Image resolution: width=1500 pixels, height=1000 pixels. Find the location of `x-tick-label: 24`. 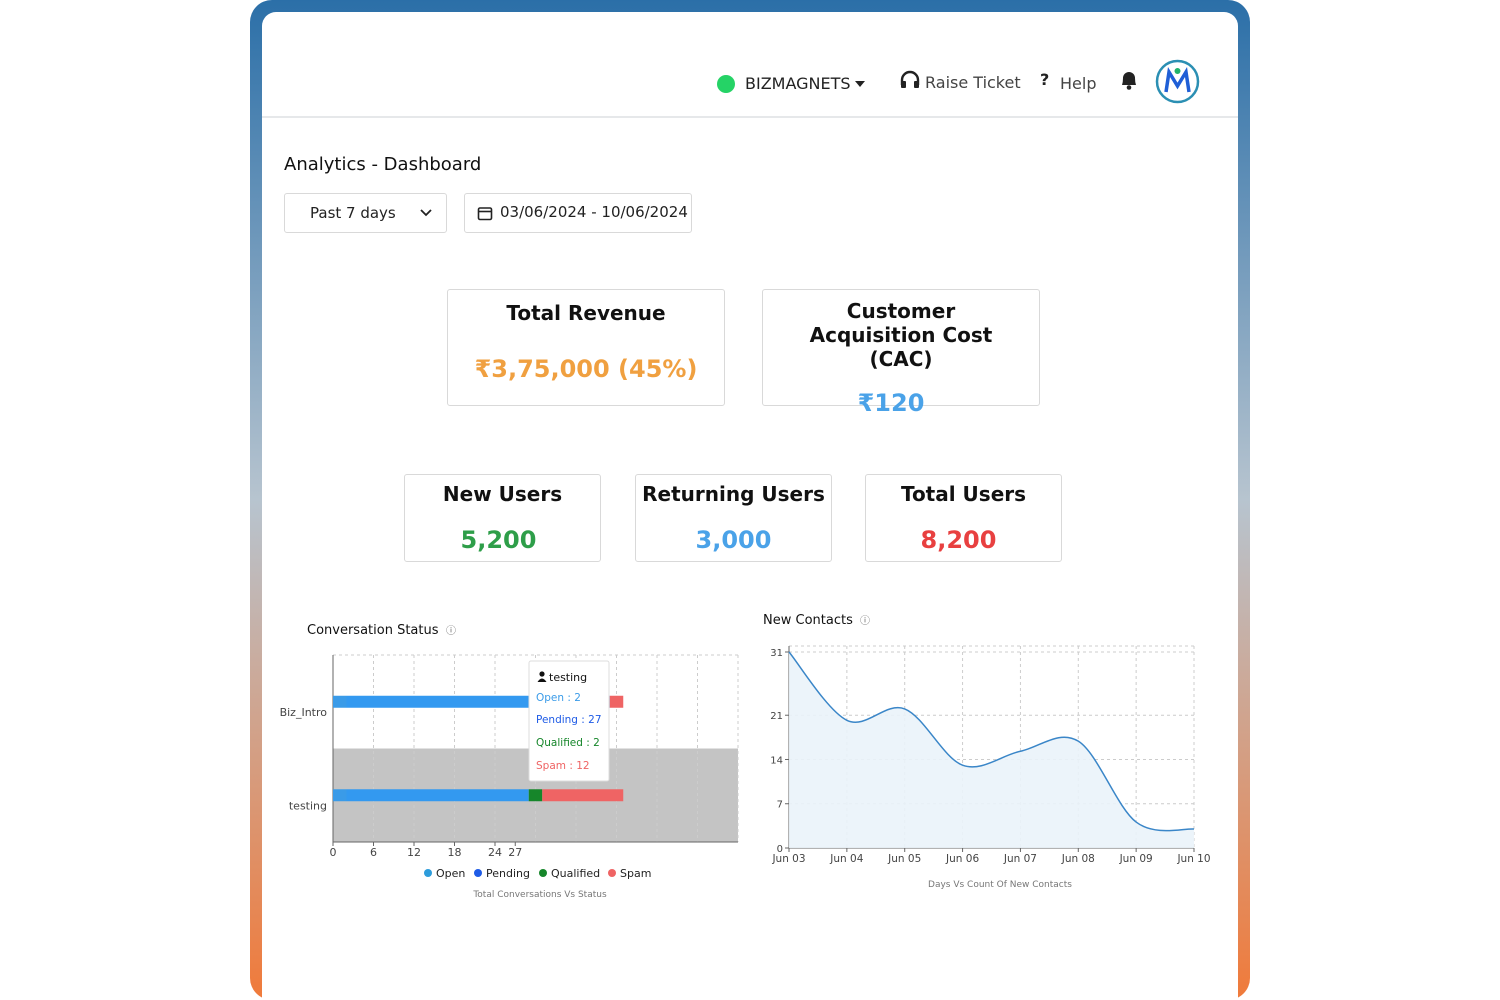

x-tick-label: 24 is located at coordinates (495, 852).